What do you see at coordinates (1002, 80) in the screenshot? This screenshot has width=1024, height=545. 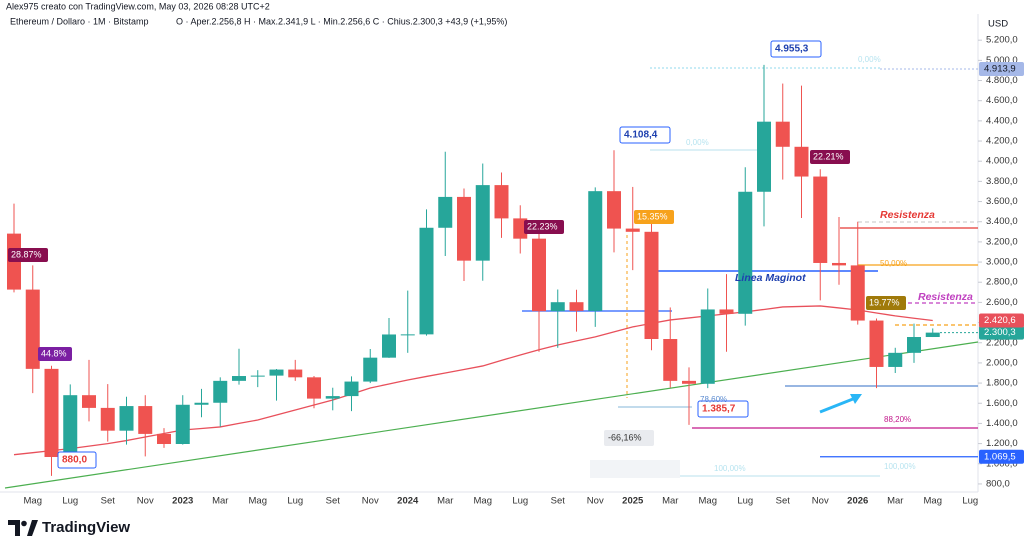 I see `y-tick-label: 4.800,0` at bounding box center [1002, 80].